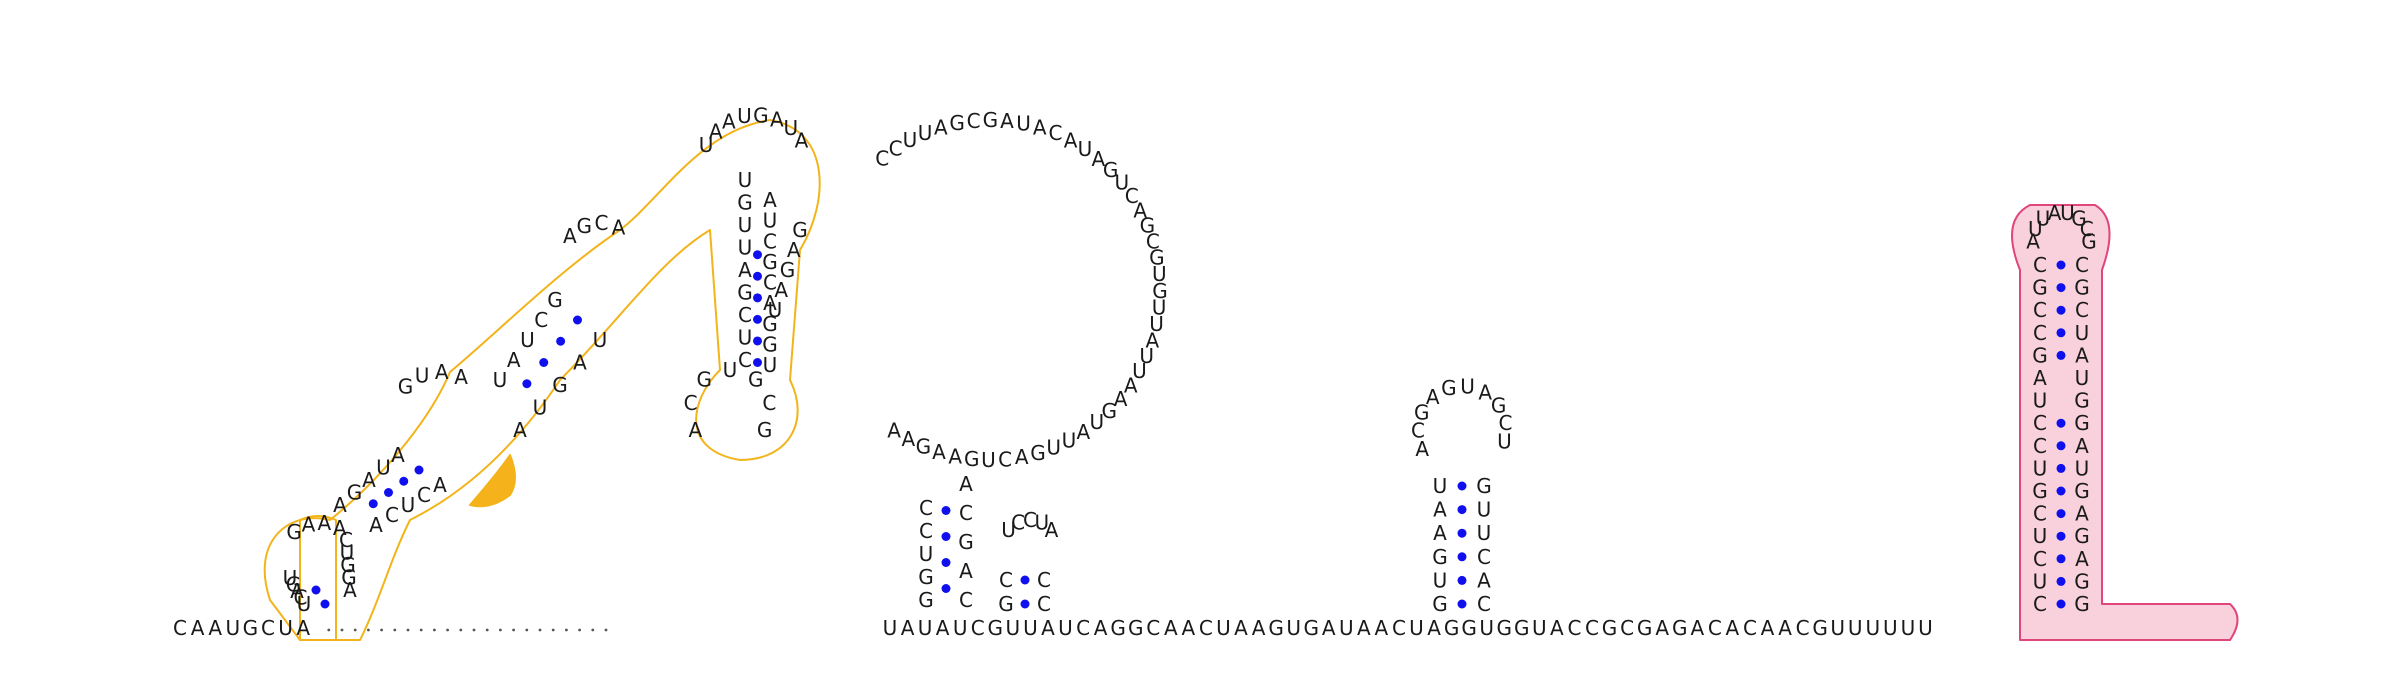  I want to click on hairpin-nucleotide: U, so click(770, 221).